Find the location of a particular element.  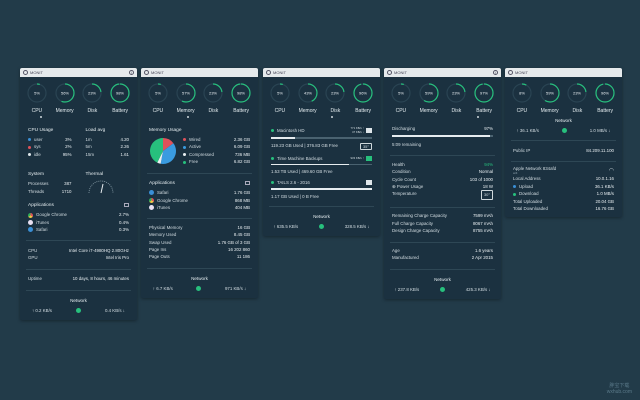

memory-legend-row: Compressed 736 MB is located at coordinates (216, 154).